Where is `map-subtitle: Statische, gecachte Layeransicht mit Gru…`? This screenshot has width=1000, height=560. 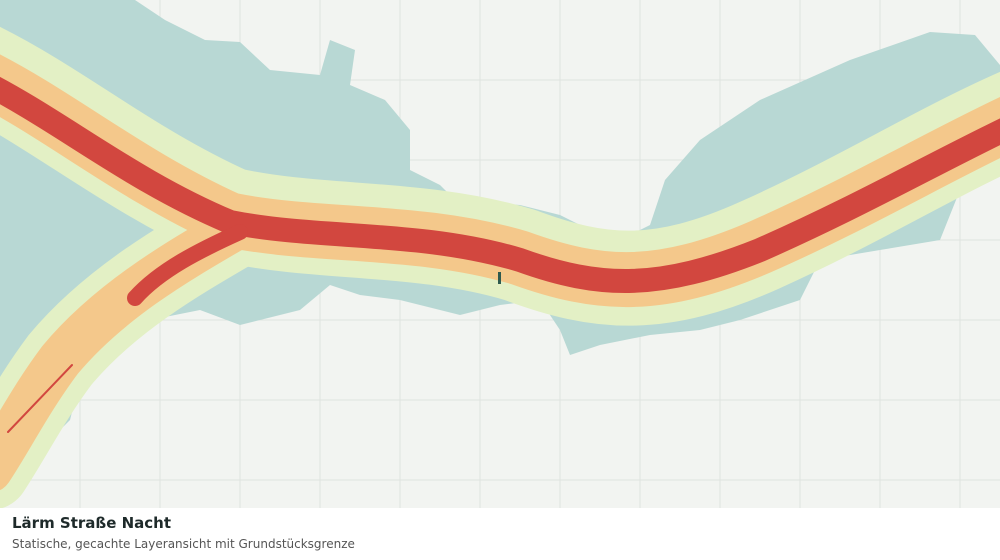
map-subtitle: Statische, gecachte Layeransicht mit Gru… is located at coordinates (183, 544).